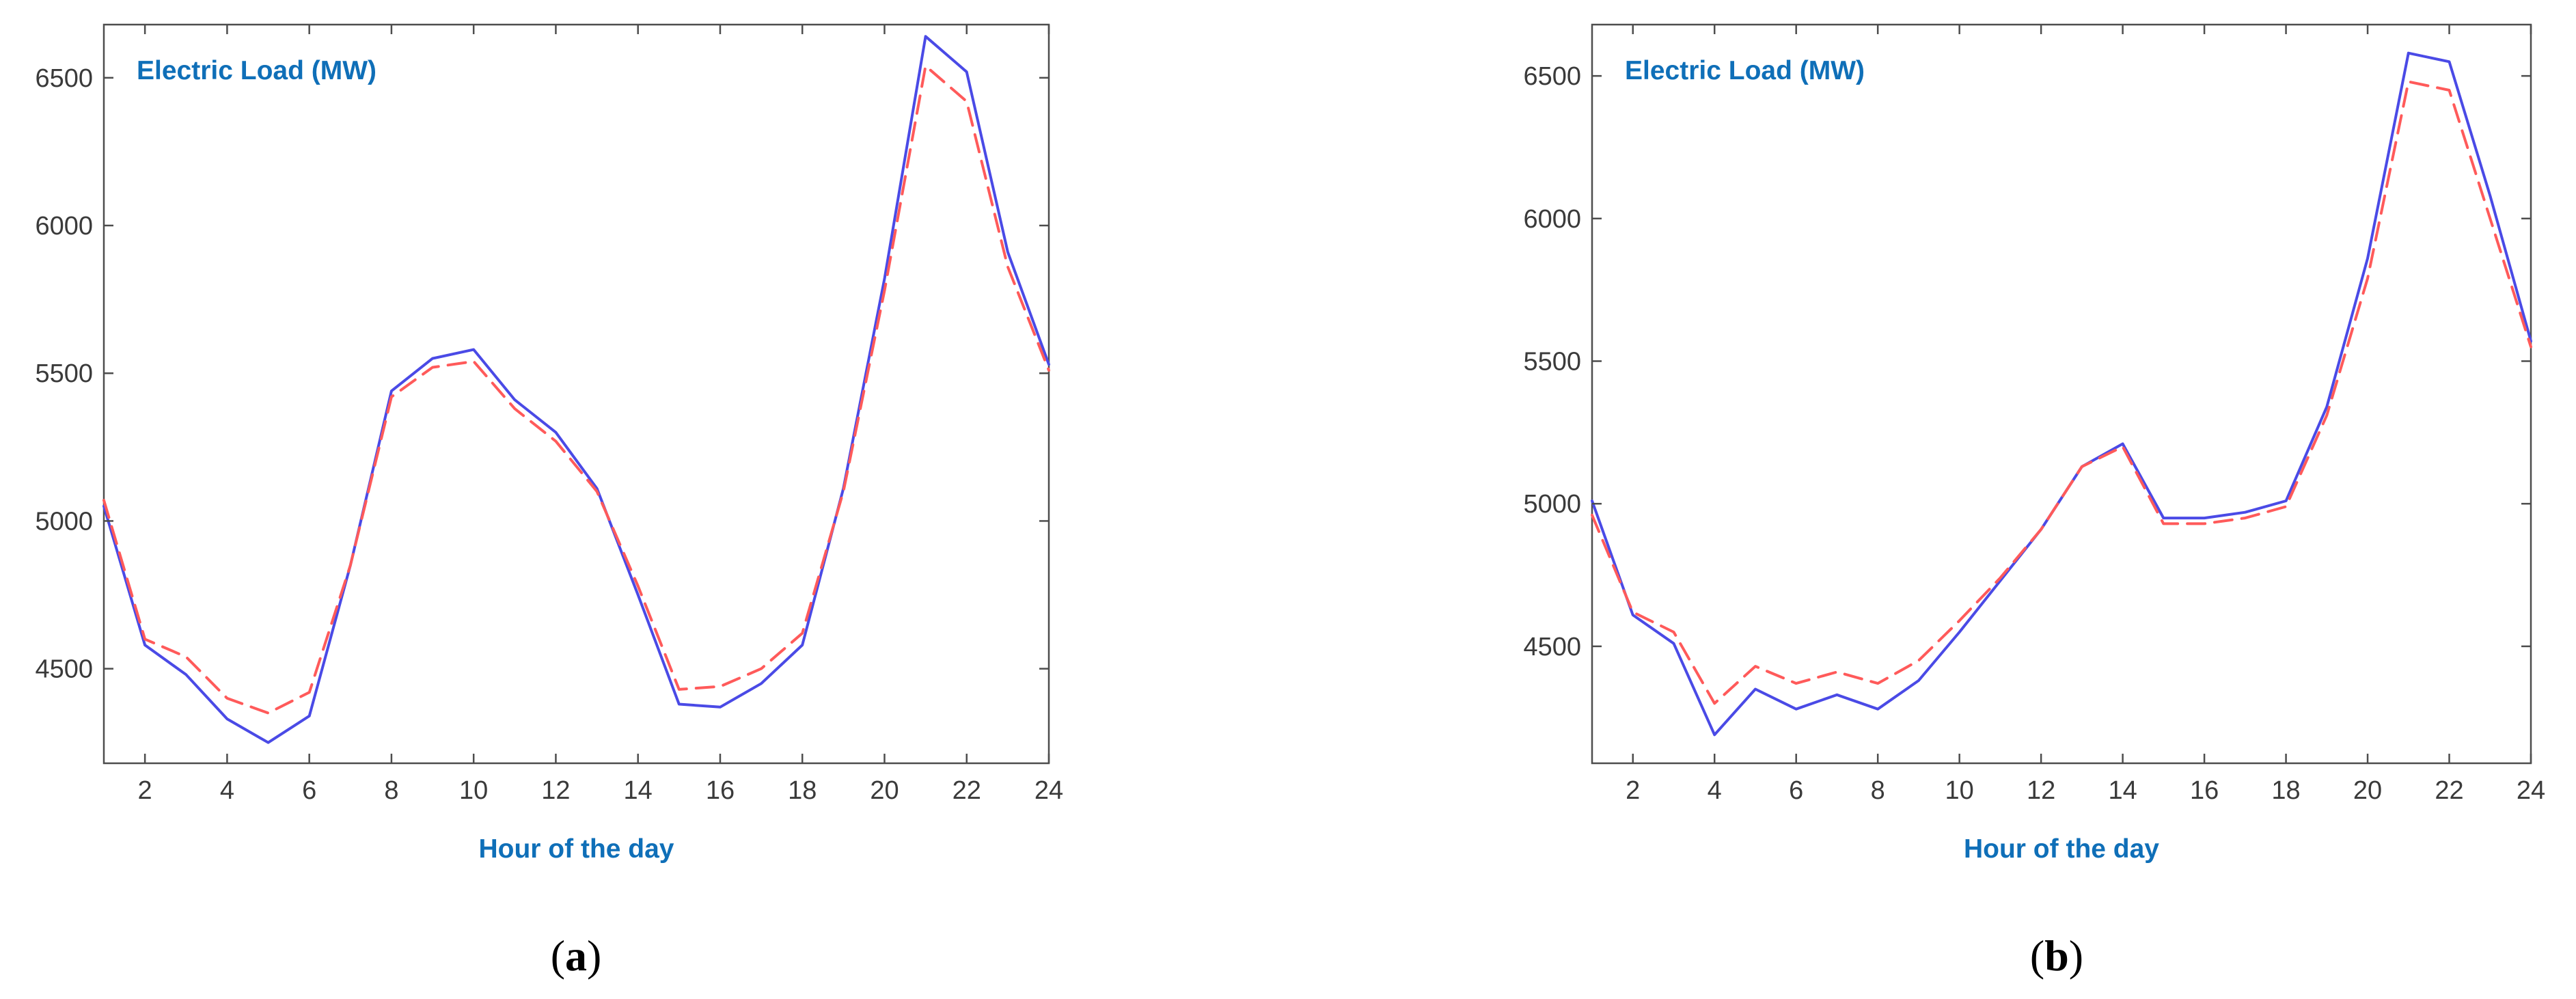 The image size is (2576, 999). I want to click on panel-letter: a, so click(576, 956).